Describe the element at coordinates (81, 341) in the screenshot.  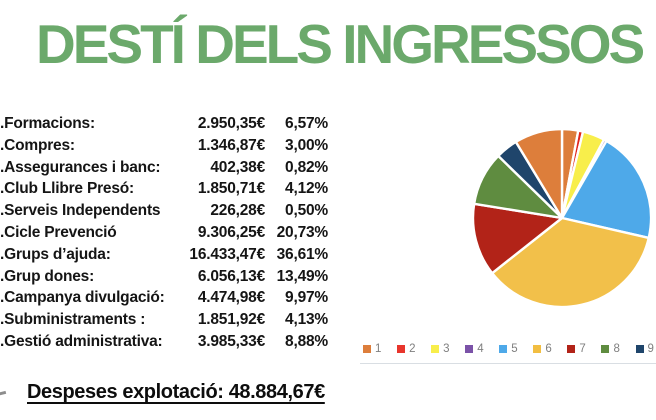
I see `row-label: .Gestió administrativa:` at that location.